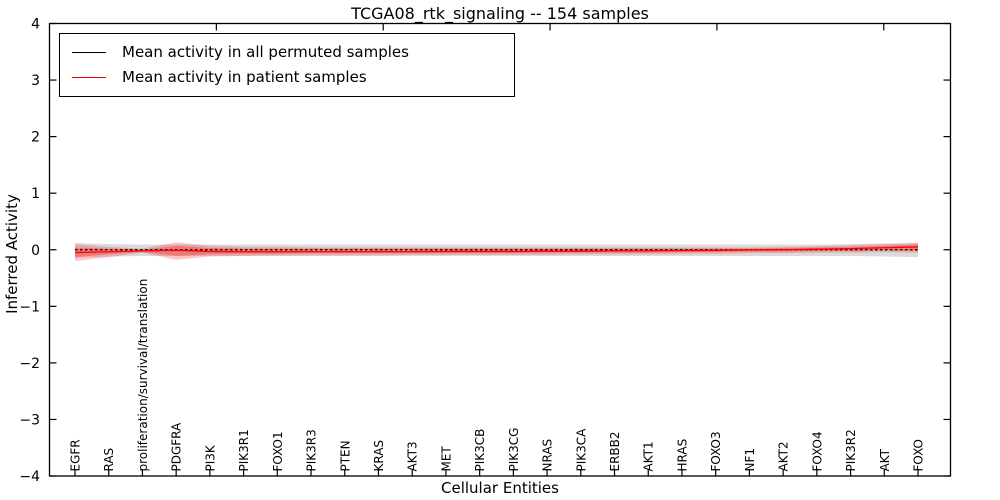 Image resolution: width=1000 pixels, height=500 pixels. I want to click on x-tick-label: proliferation/survival/translation, so click(143, 375).